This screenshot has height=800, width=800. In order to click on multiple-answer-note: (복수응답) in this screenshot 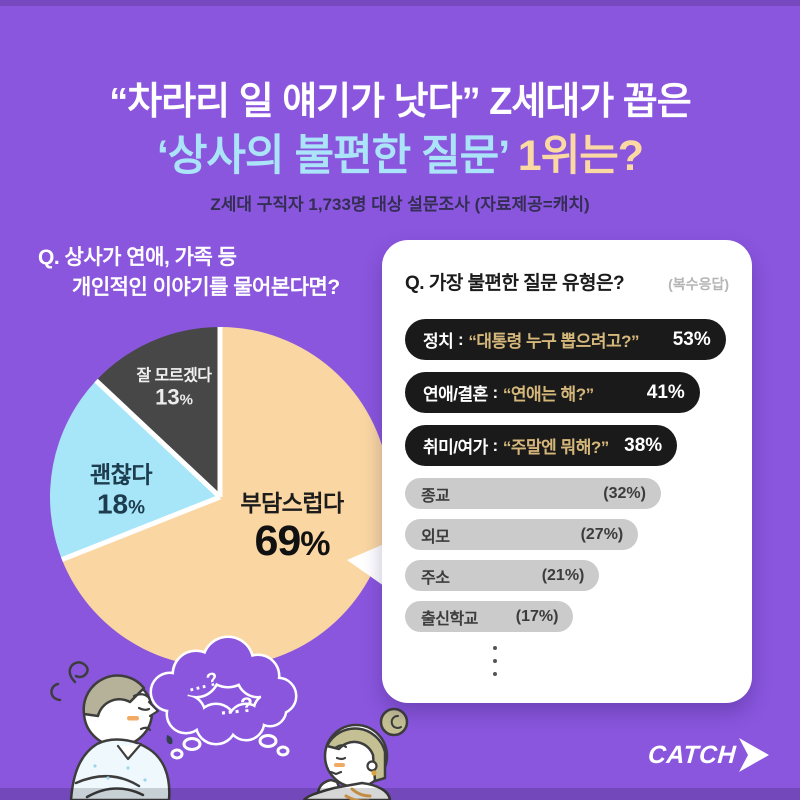, I will do `click(698, 284)`.